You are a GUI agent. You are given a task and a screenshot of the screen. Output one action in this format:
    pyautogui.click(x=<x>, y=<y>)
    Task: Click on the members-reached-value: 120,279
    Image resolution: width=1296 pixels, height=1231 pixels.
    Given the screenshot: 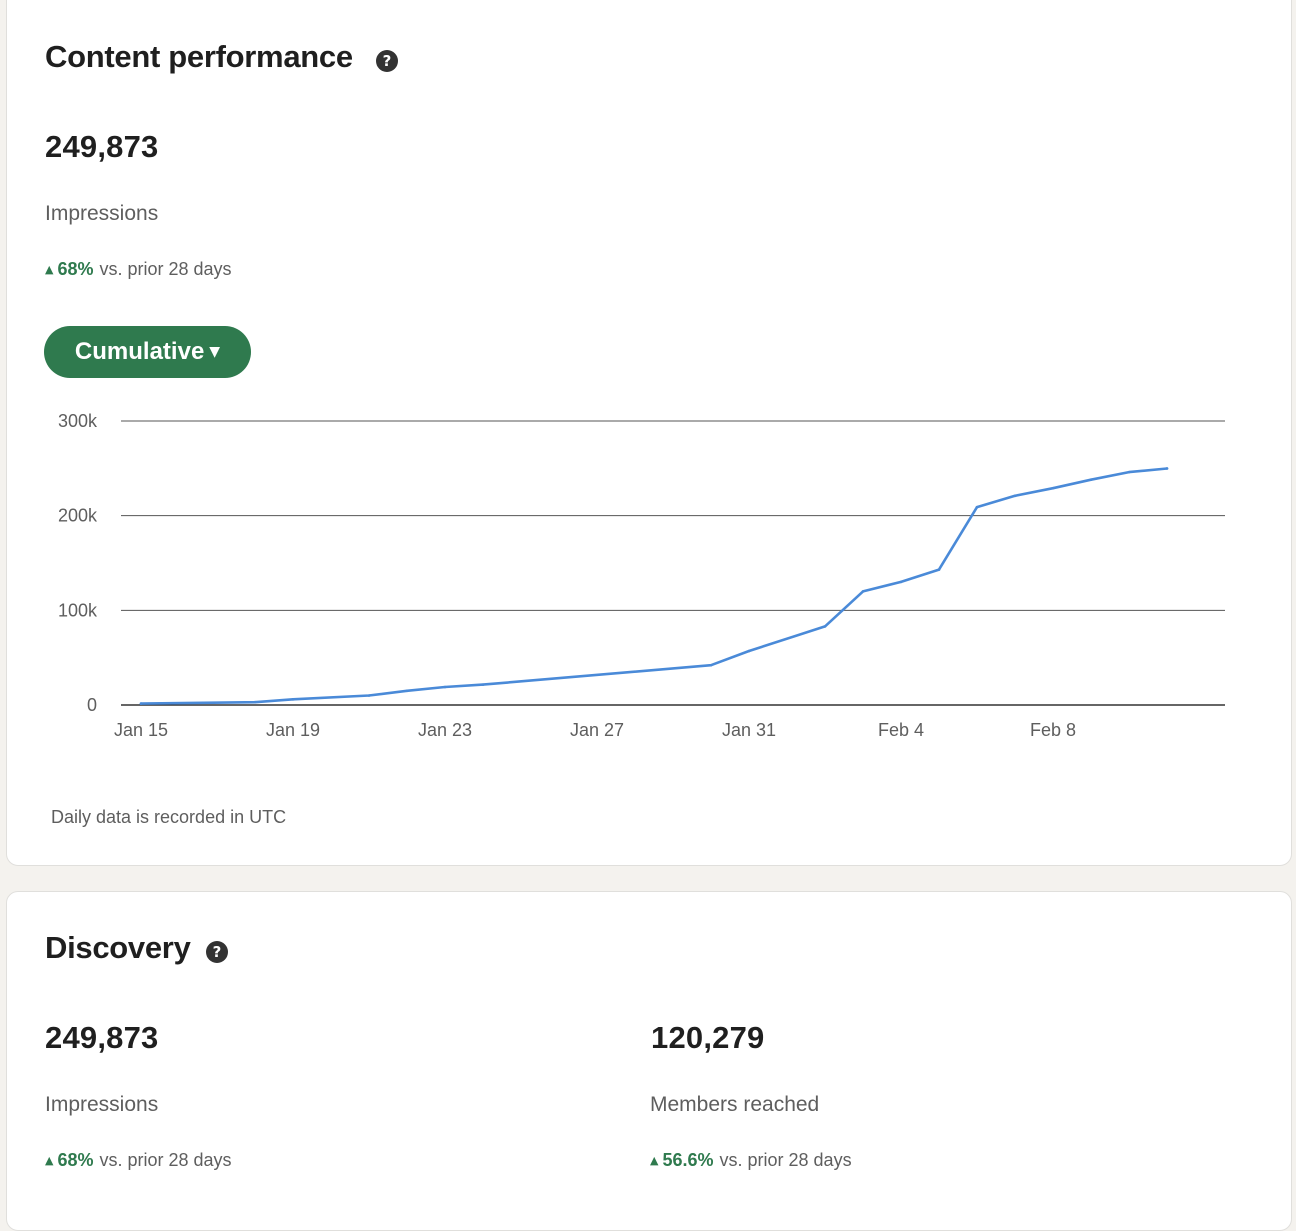 What is the action you would take?
    pyautogui.click(x=708, y=1037)
    